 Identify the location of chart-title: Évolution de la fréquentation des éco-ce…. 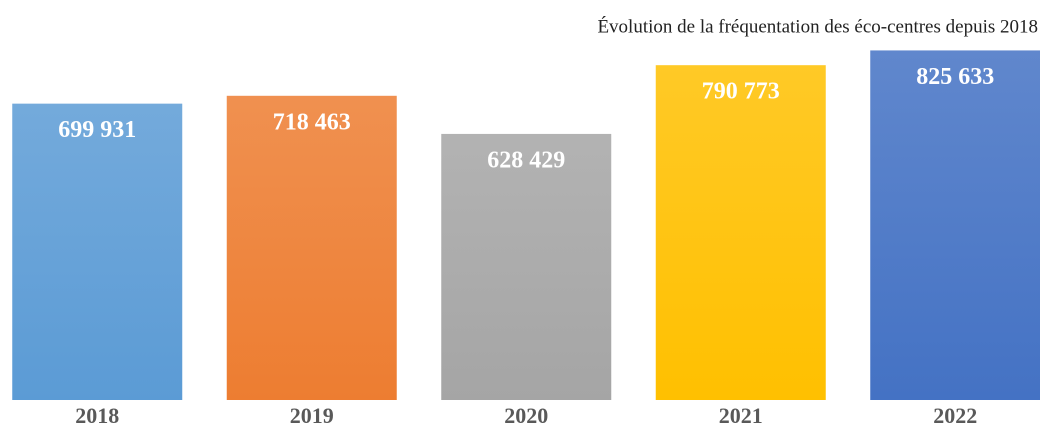
(817, 26).